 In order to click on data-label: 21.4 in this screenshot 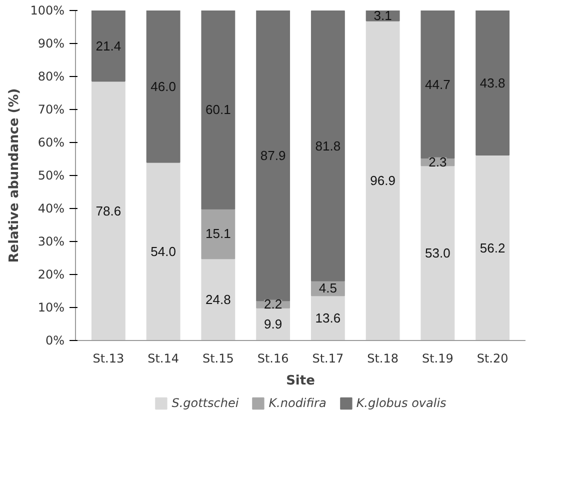, I will do `click(109, 46)`.